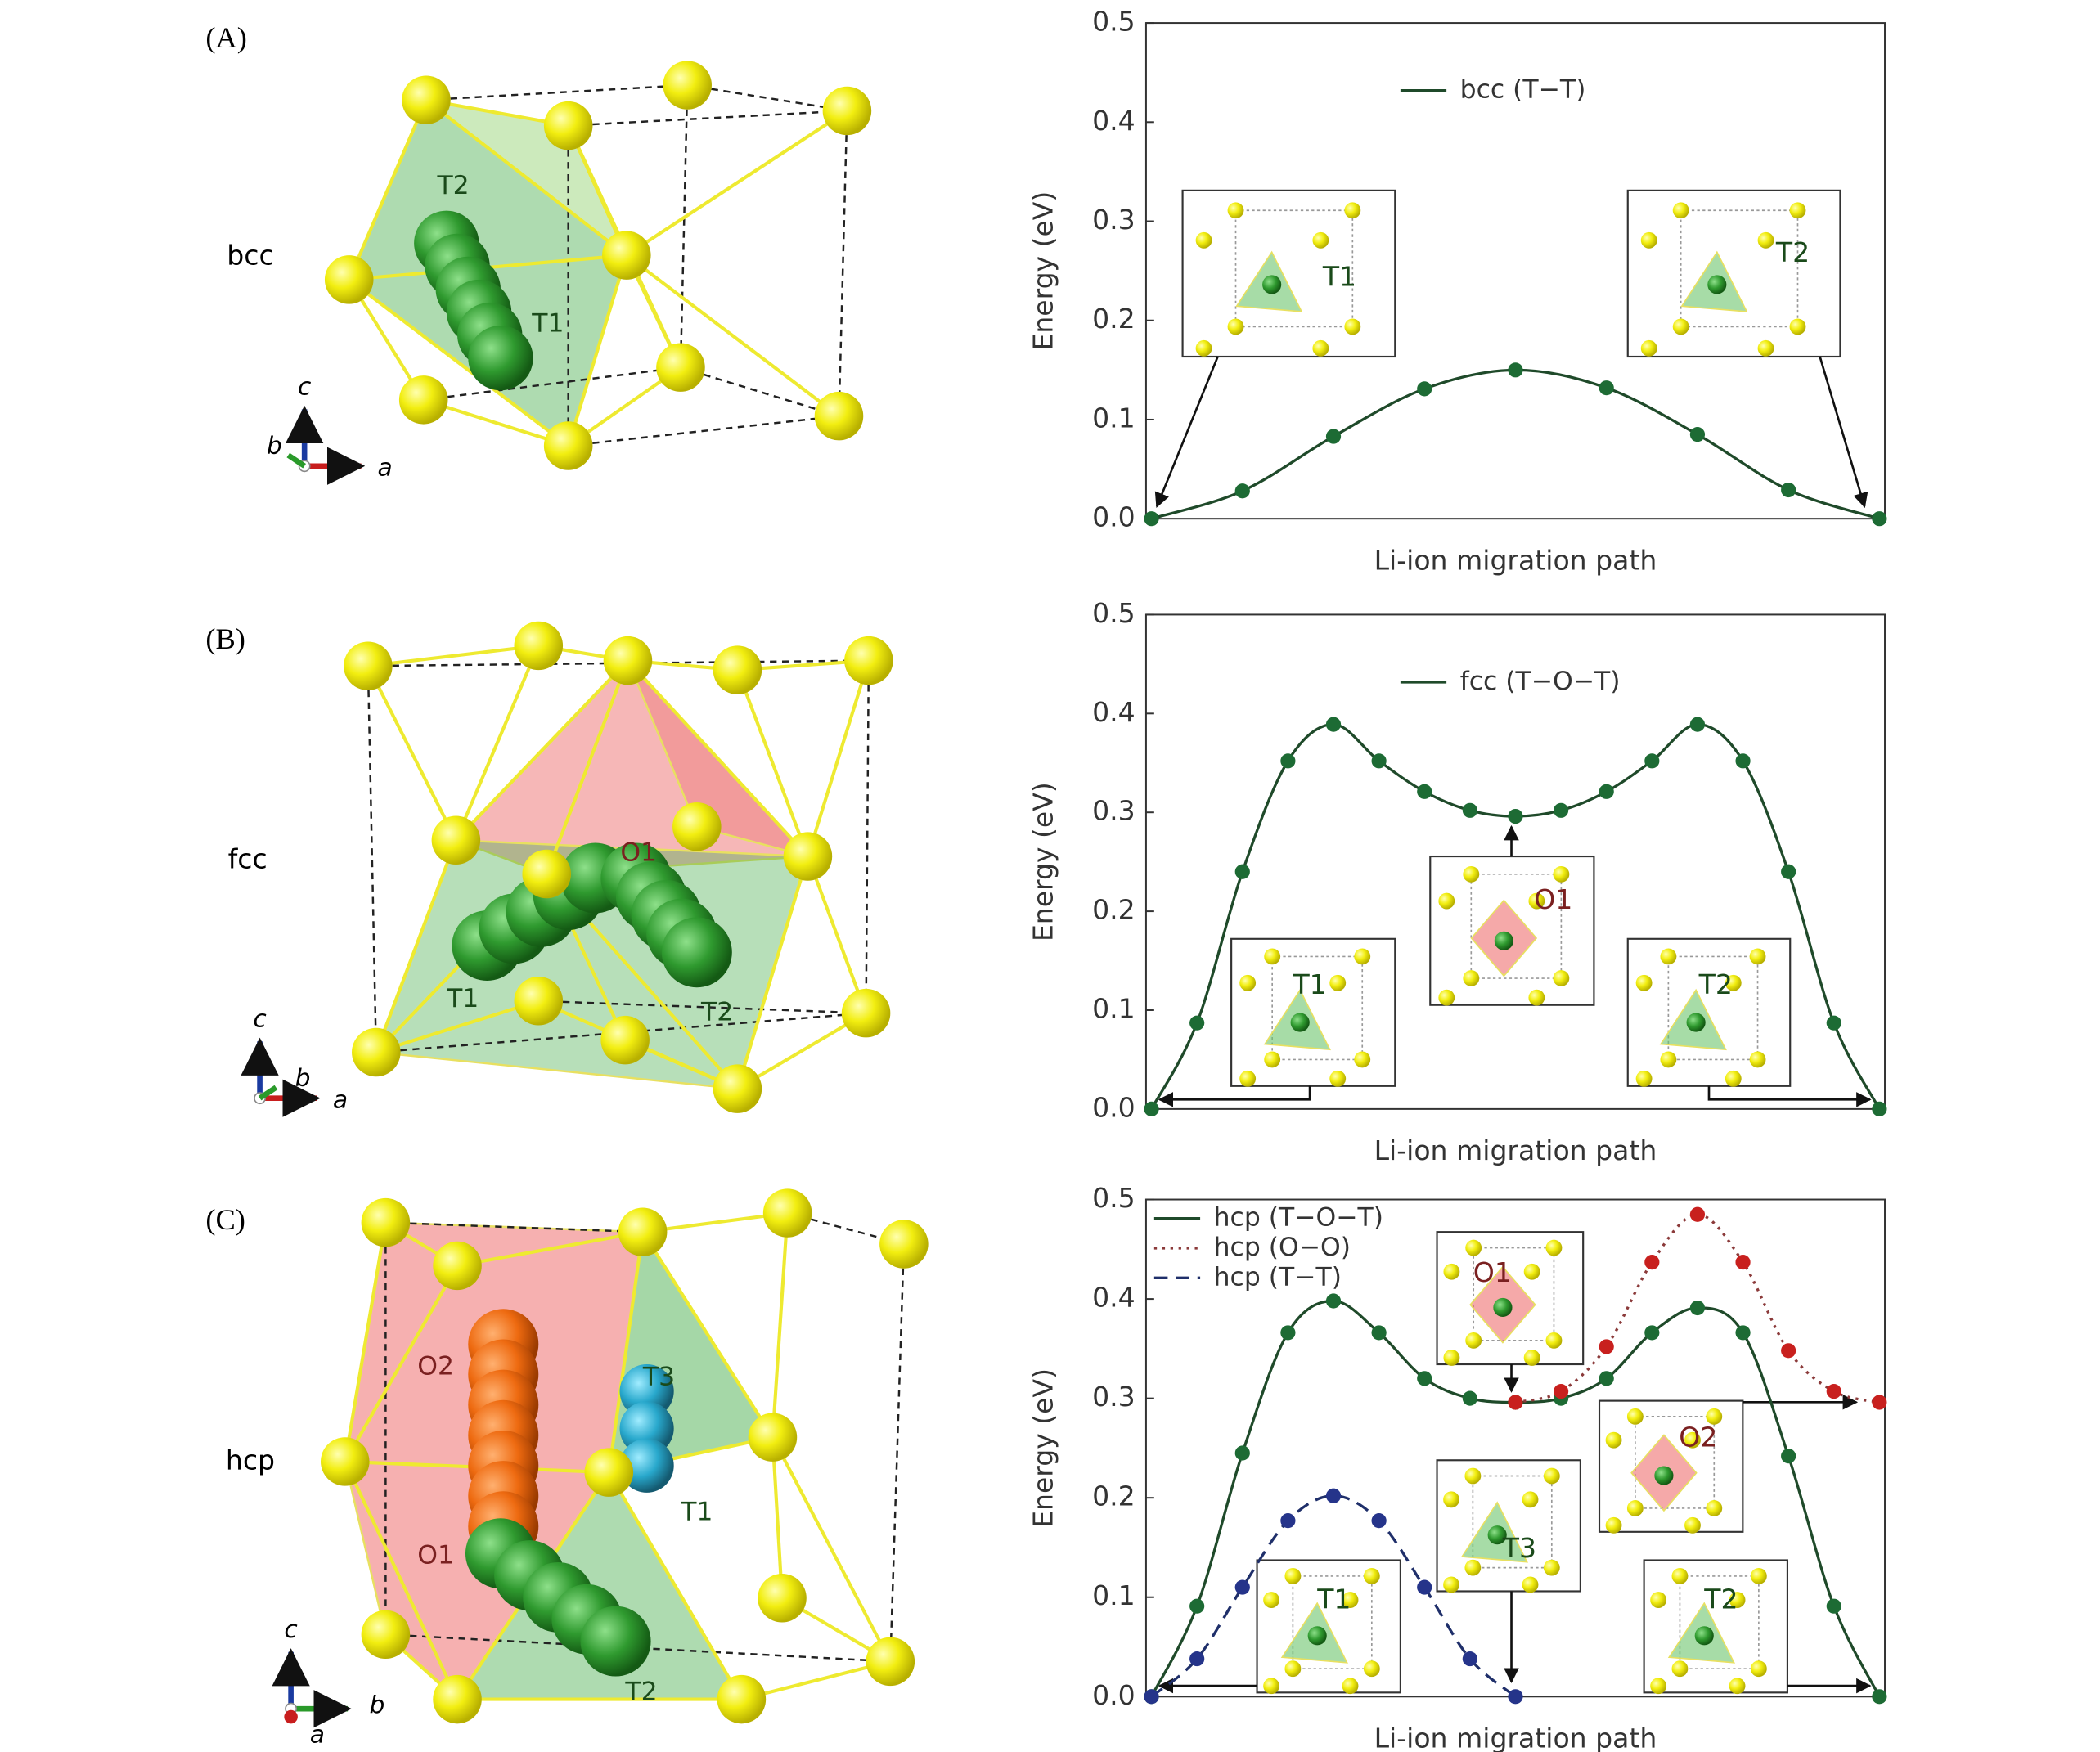  I want to click on panel-label: (A), so click(226, 37).